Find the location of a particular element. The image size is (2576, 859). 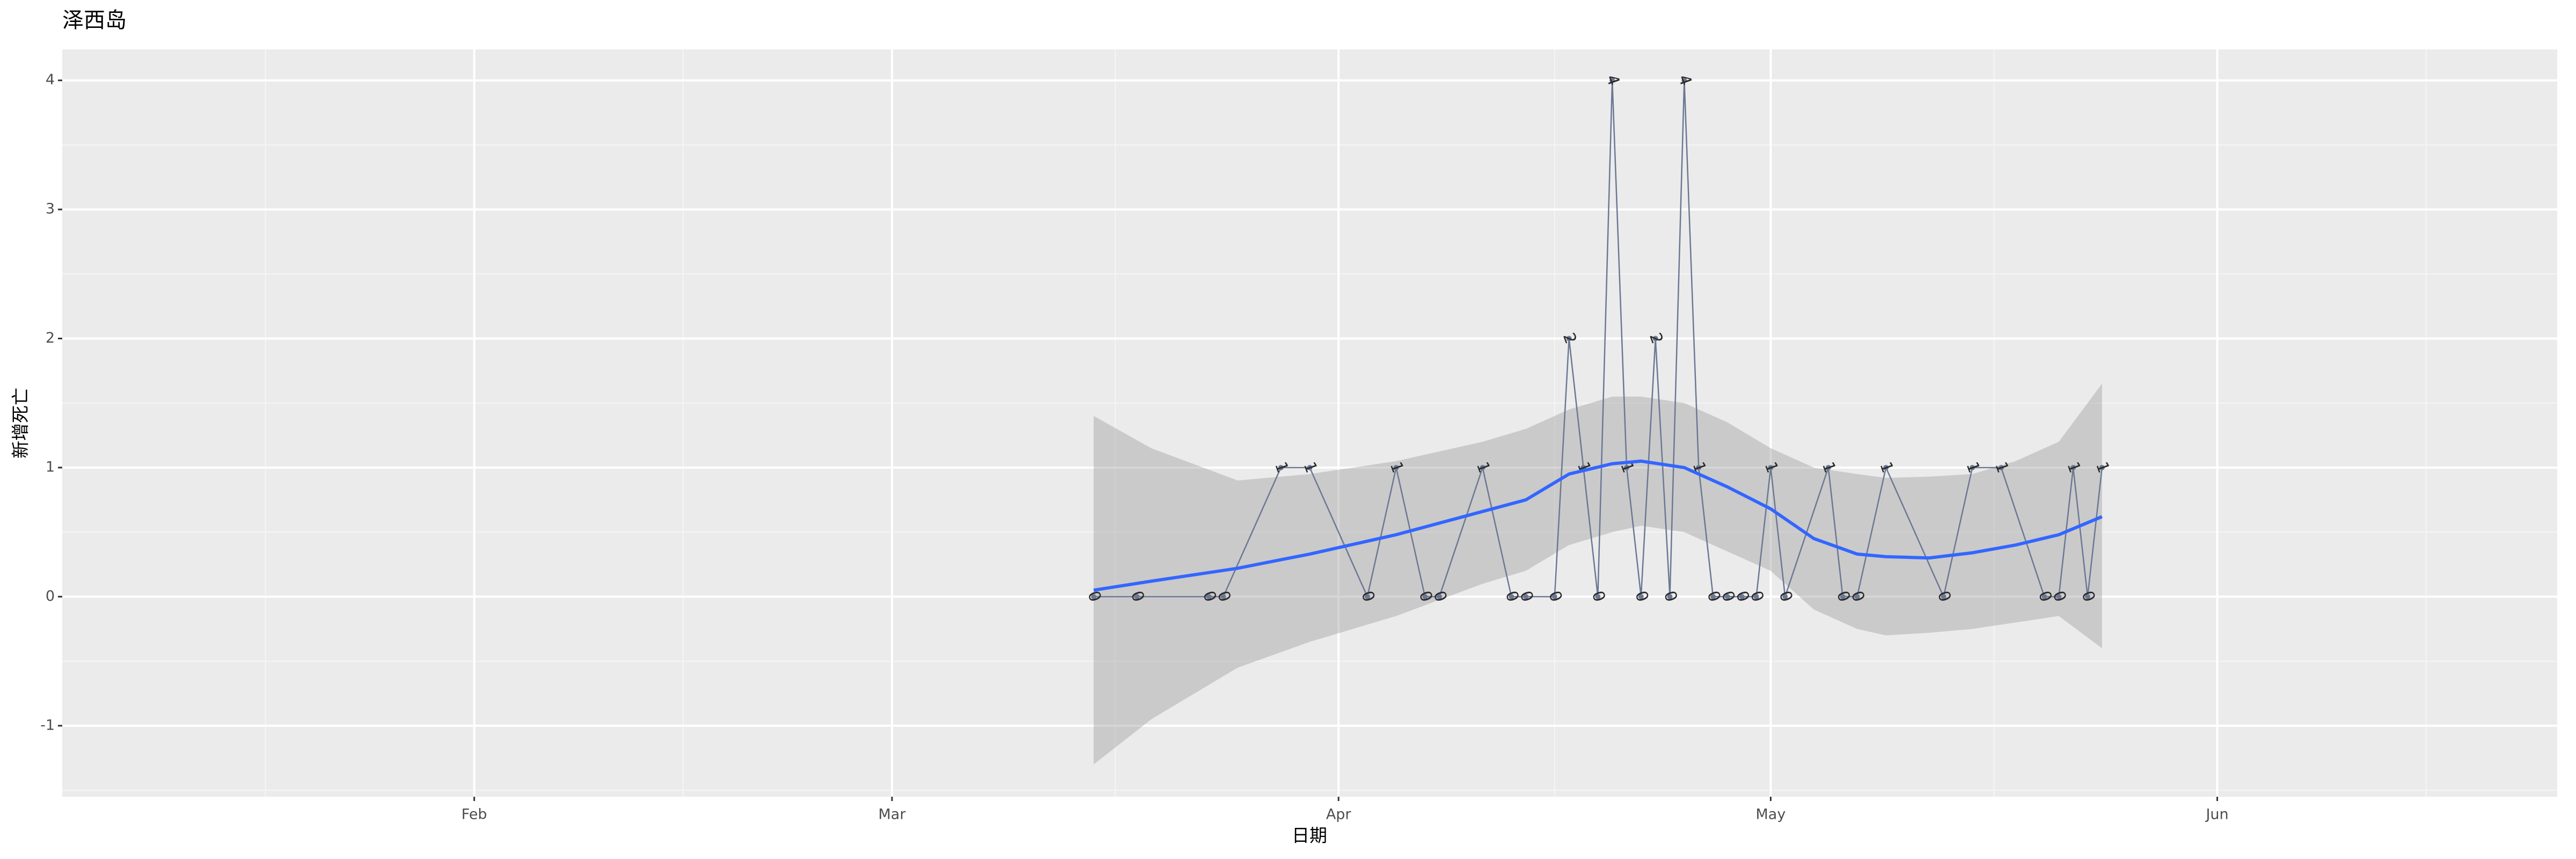

y-tick-label: 4 is located at coordinates (50, 79).